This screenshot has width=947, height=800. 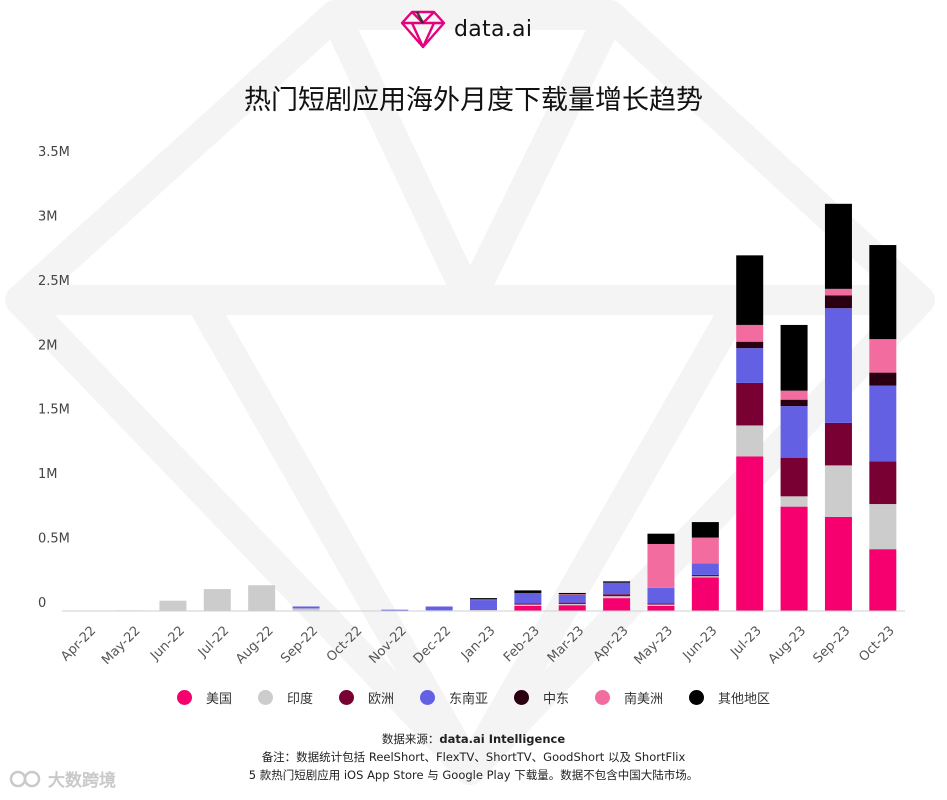 I want to click on x-tick-label: Sep-22, so click(x=299, y=644).